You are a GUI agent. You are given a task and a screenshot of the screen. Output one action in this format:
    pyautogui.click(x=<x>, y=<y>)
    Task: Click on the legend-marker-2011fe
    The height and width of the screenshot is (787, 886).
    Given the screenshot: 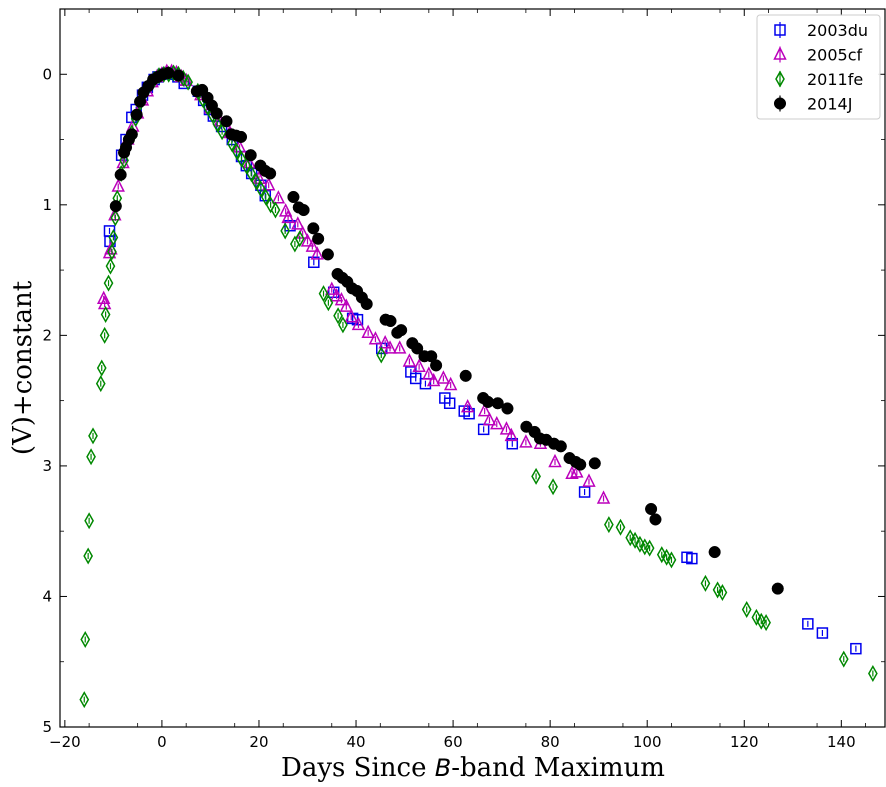 What is the action you would take?
    pyautogui.click(x=780, y=79)
    